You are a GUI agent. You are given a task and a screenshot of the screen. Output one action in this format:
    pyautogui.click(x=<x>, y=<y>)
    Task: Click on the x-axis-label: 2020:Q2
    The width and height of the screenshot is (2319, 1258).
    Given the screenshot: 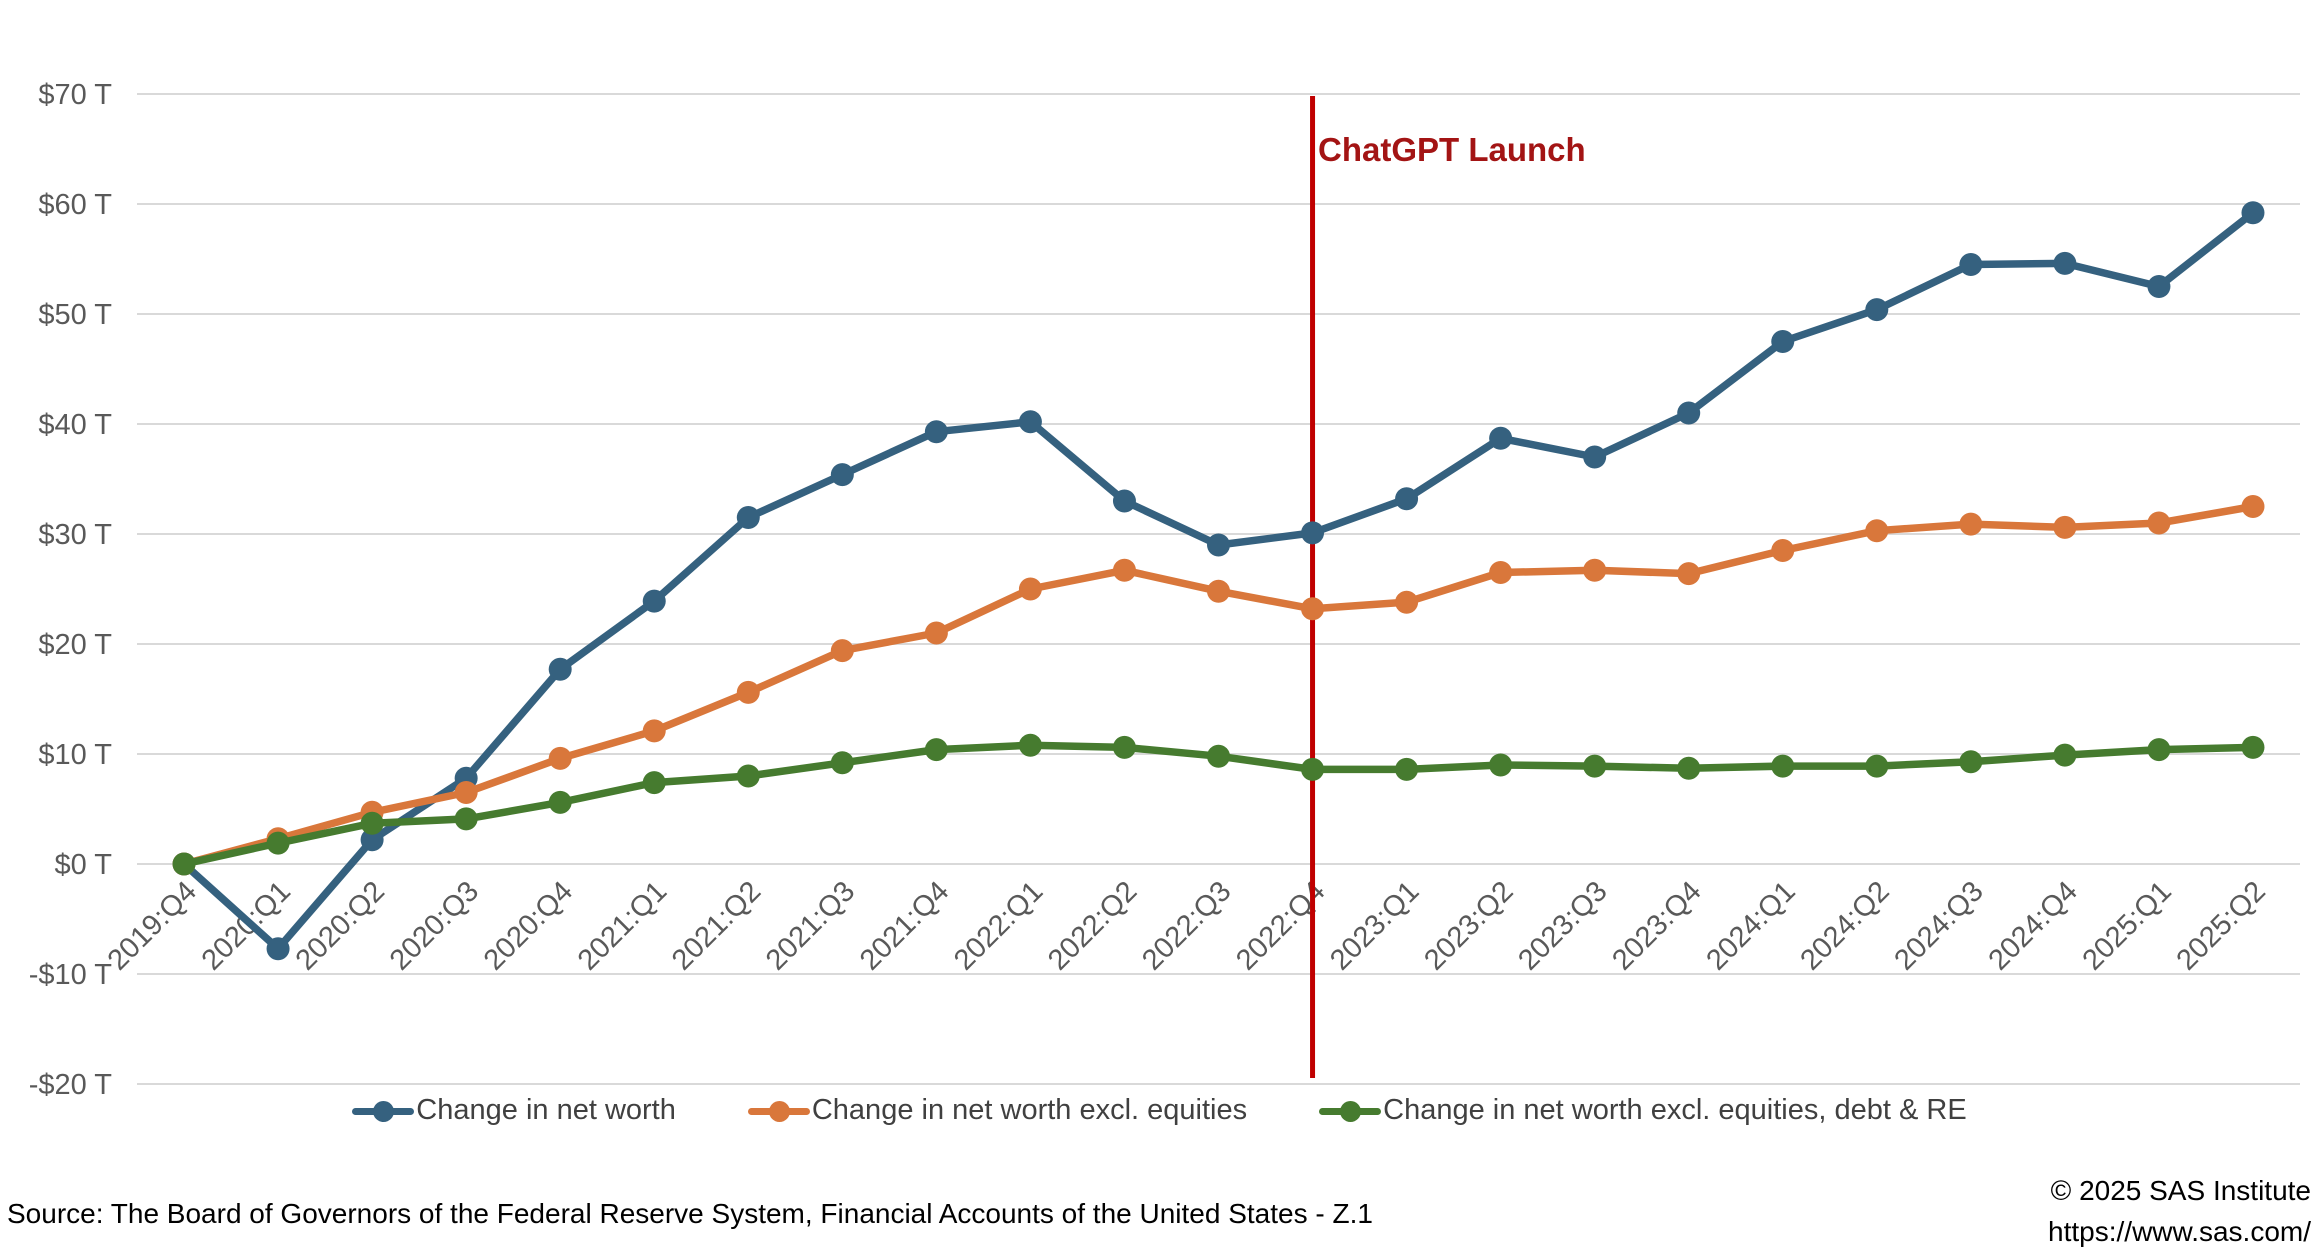 What is the action you would take?
    pyautogui.click(x=340, y=925)
    